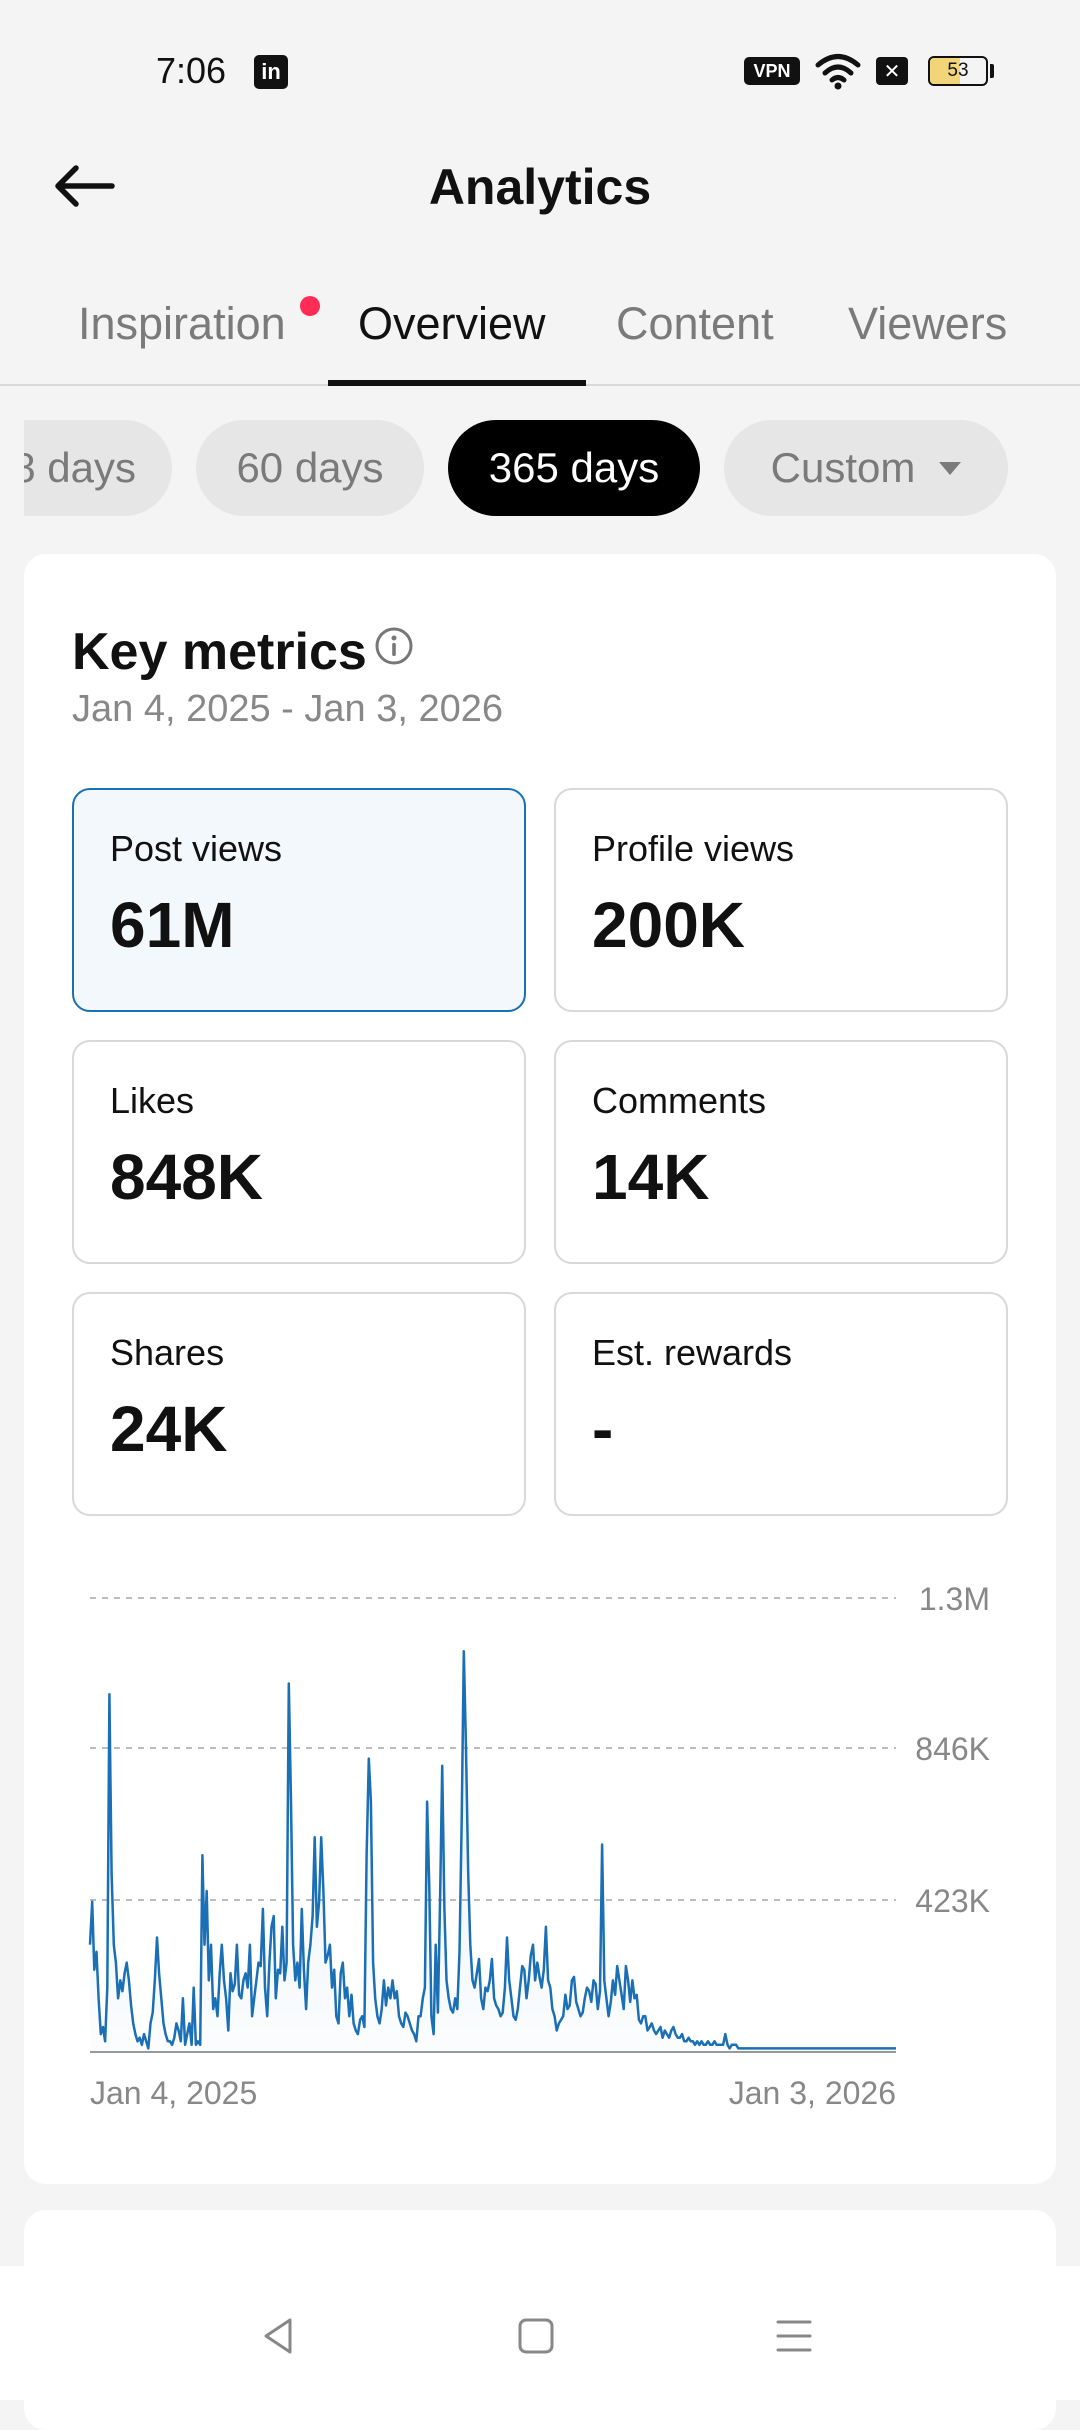 The width and height of the screenshot is (1080, 2430). I want to click on y-tick-1-3m: 1.3M, so click(954, 1599).